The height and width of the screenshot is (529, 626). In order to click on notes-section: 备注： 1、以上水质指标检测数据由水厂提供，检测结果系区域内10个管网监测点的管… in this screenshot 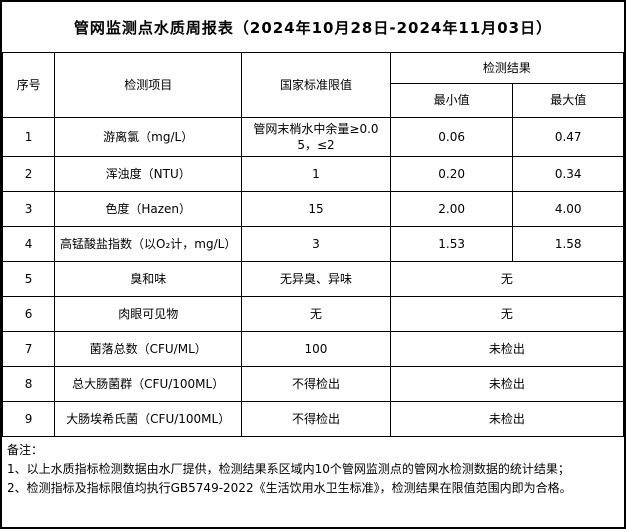, I will do `click(313, 469)`.